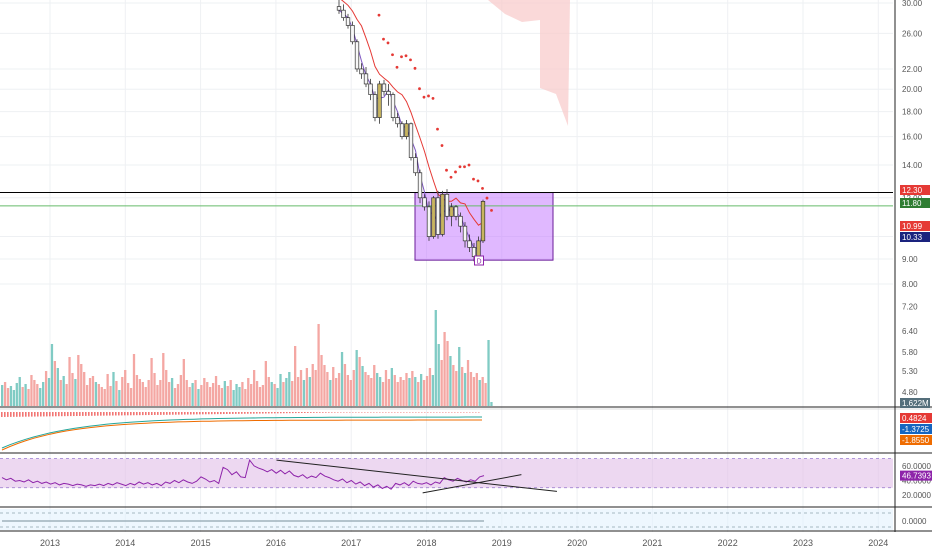 This screenshot has height=555, width=932. I want to click on macd-pane: 0.4824 -1.3725 -1.8550, so click(466, 431).